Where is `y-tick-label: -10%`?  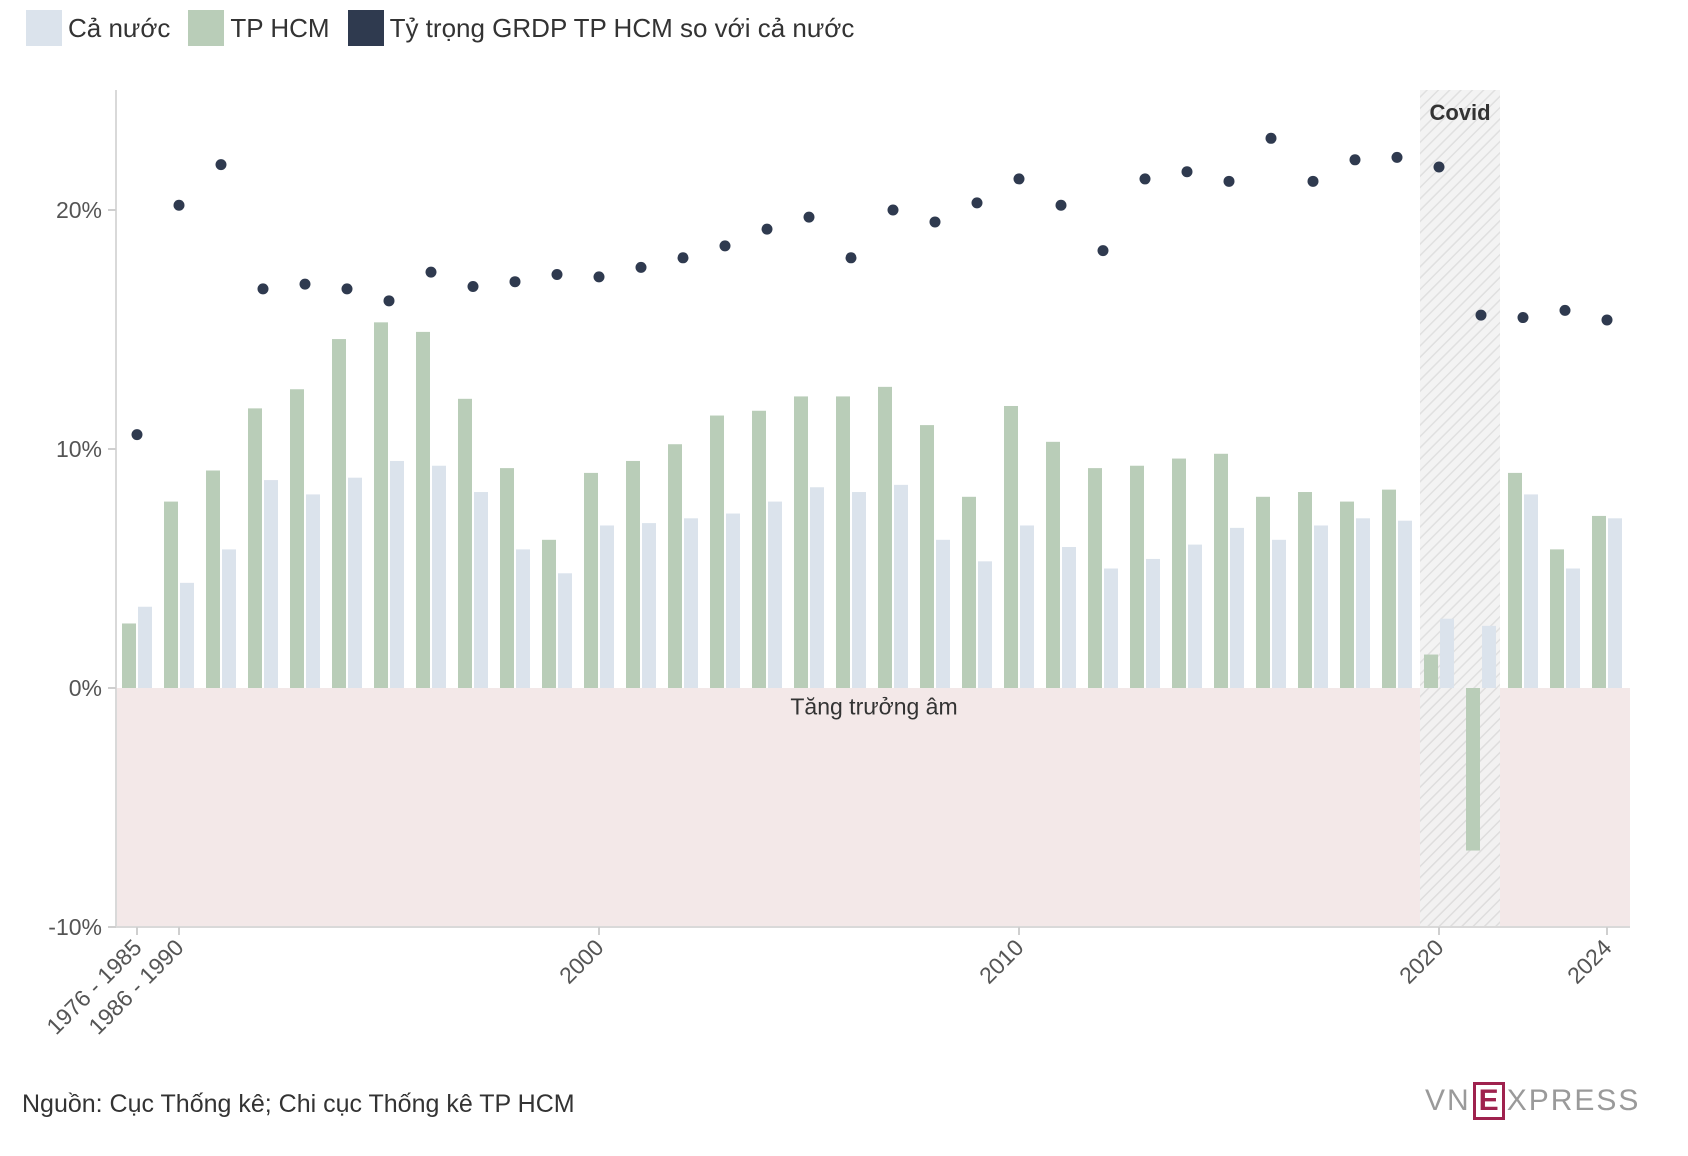 y-tick-label: -10% is located at coordinates (75, 927).